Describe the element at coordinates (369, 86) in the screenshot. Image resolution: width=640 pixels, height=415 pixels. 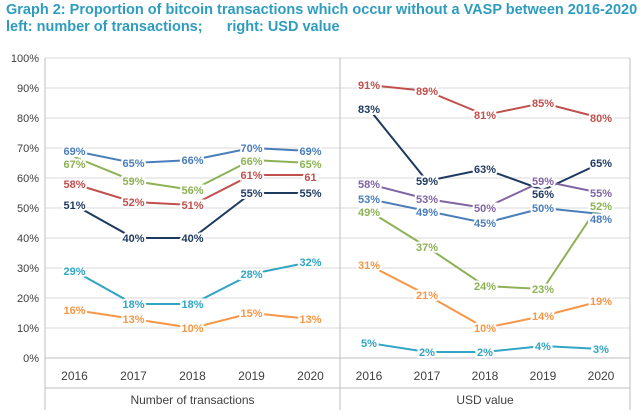
I see `data-label: 91%` at that location.